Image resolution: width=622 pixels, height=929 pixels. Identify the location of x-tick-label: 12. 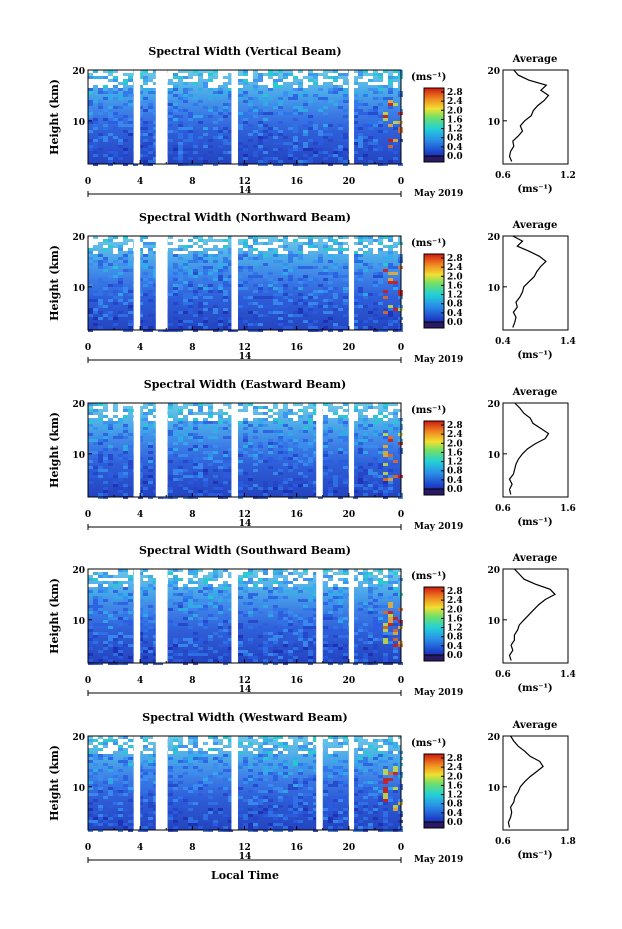
(244, 515).